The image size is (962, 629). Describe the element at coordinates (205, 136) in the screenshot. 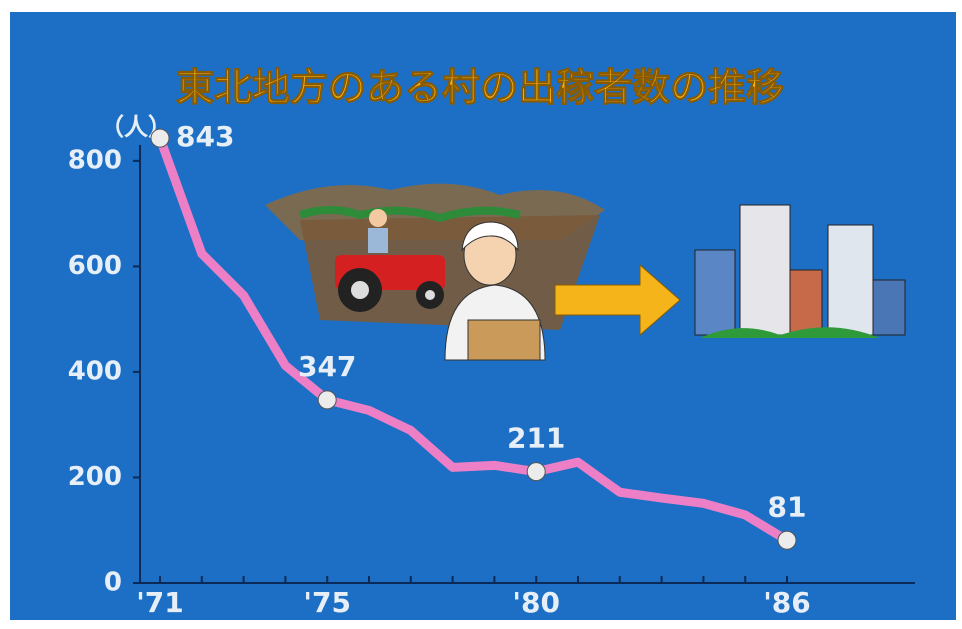

I see `data-label: 843` at that location.